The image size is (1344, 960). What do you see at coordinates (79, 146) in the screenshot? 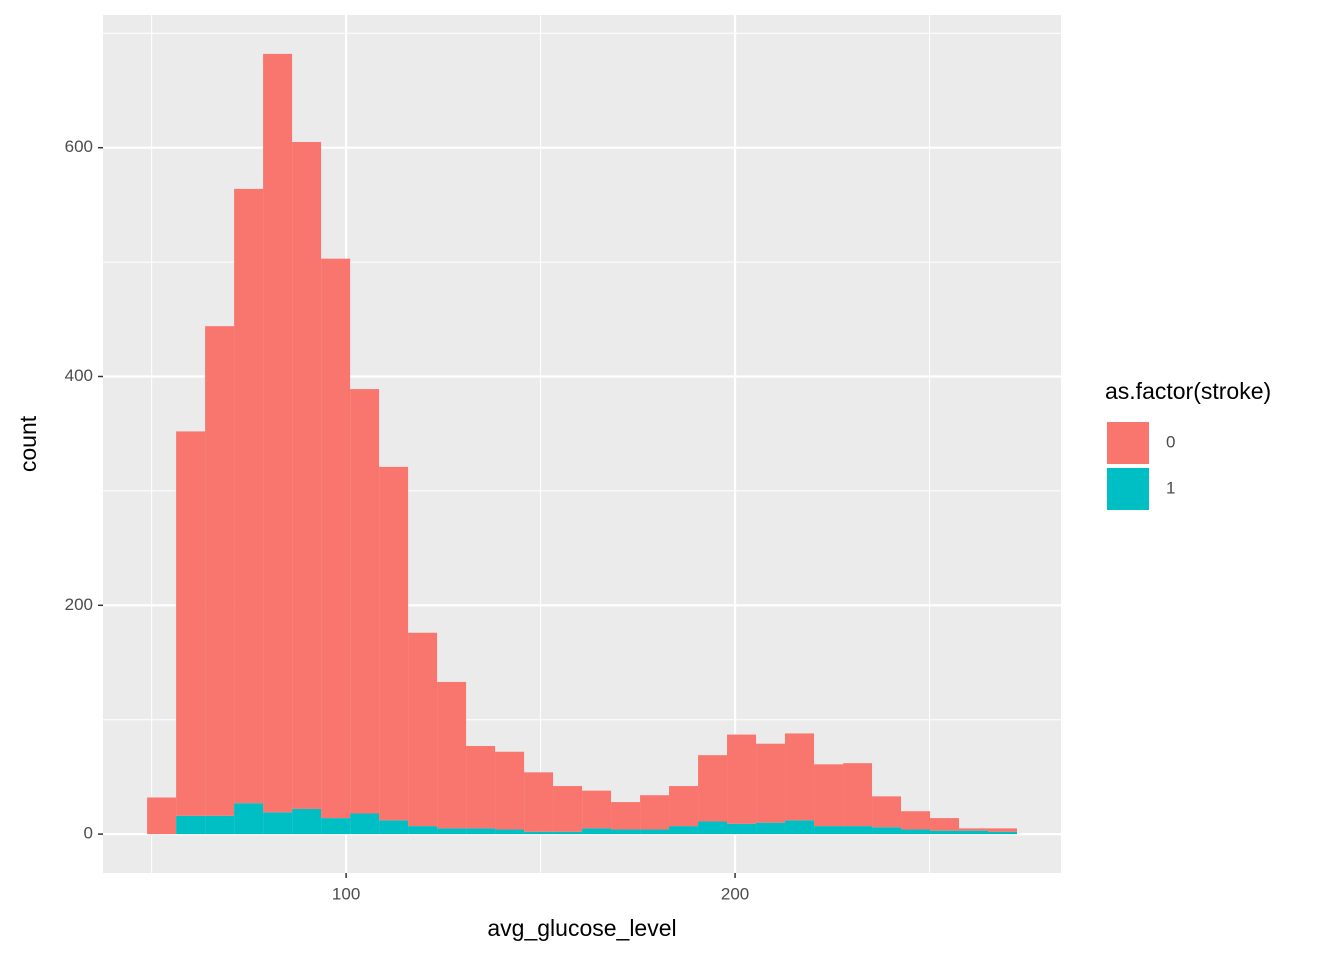
I see `y-tick-label: 600` at bounding box center [79, 146].